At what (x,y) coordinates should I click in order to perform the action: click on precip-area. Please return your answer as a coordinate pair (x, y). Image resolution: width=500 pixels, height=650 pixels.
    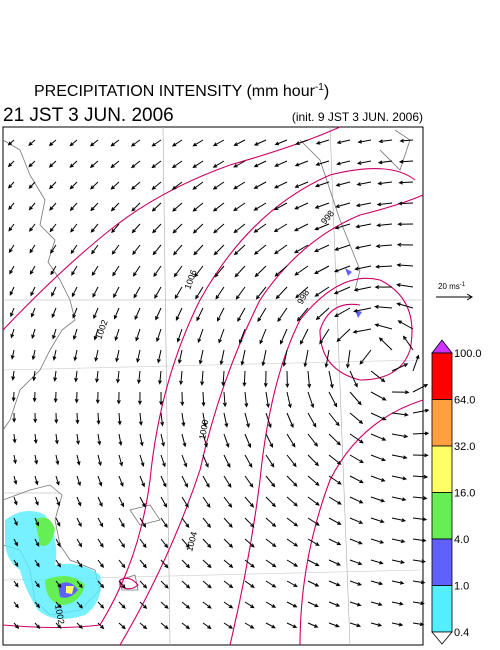
    Looking at the image, I should click on (60, 561).